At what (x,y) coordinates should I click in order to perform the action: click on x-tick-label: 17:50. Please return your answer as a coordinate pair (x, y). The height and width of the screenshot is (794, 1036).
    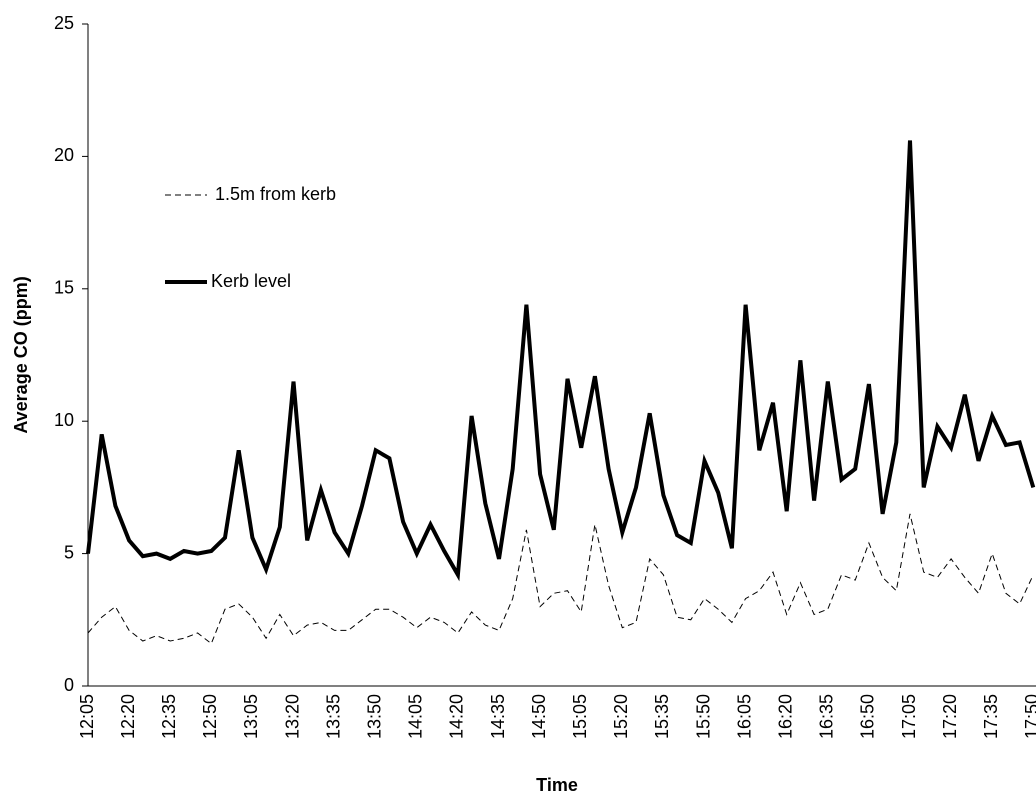
    Looking at the image, I should click on (1029, 716).